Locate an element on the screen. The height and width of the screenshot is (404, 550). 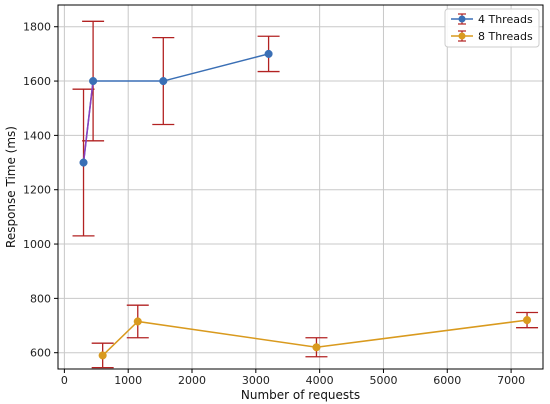
legend-label: 4 Threads is located at coordinates (505, 19).